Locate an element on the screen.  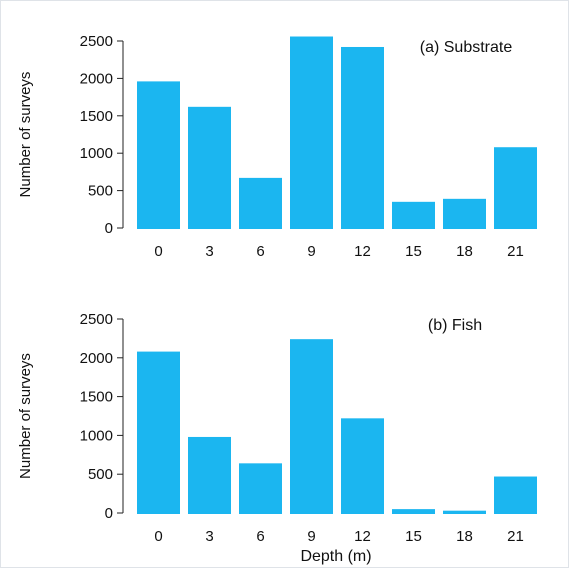
panel-title: (b) Fish is located at coordinates (455, 325).